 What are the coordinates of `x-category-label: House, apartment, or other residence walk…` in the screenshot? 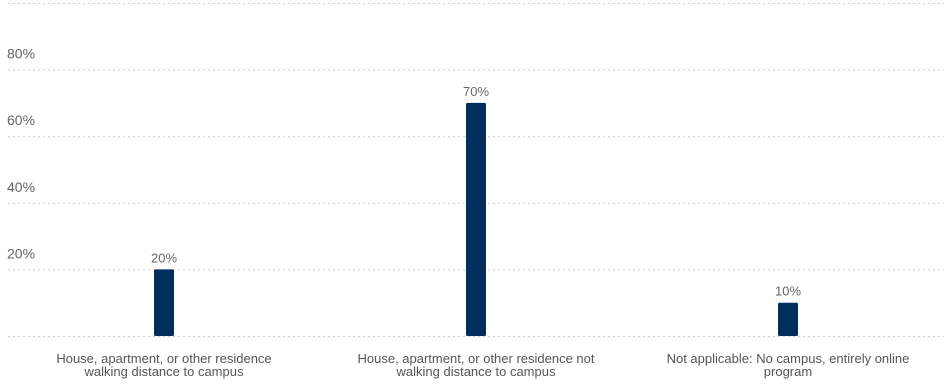 It's located at (163, 365).